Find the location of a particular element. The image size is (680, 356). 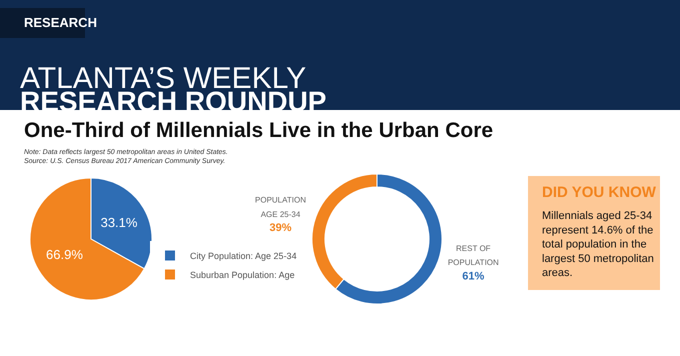

text: Millennials aged 25-34 represent 14.6% of the total population in the largest 50 metropolitan areas. is located at coordinates (598, 245).